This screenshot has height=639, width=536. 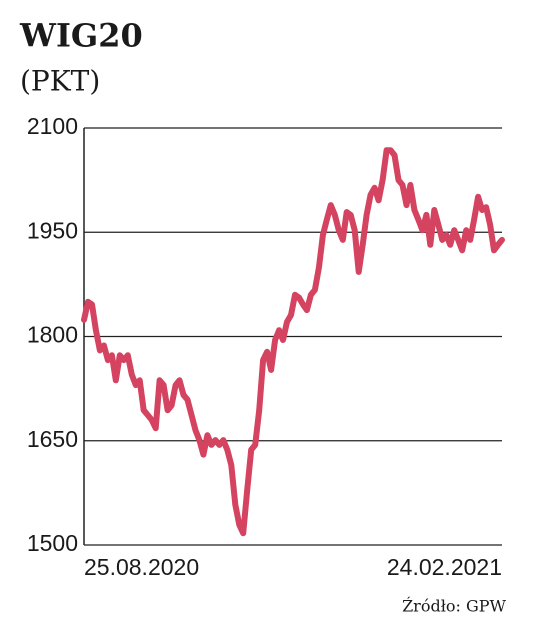 I want to click on x-tick-label: 24.02.2021, so click(x=444, y=567).